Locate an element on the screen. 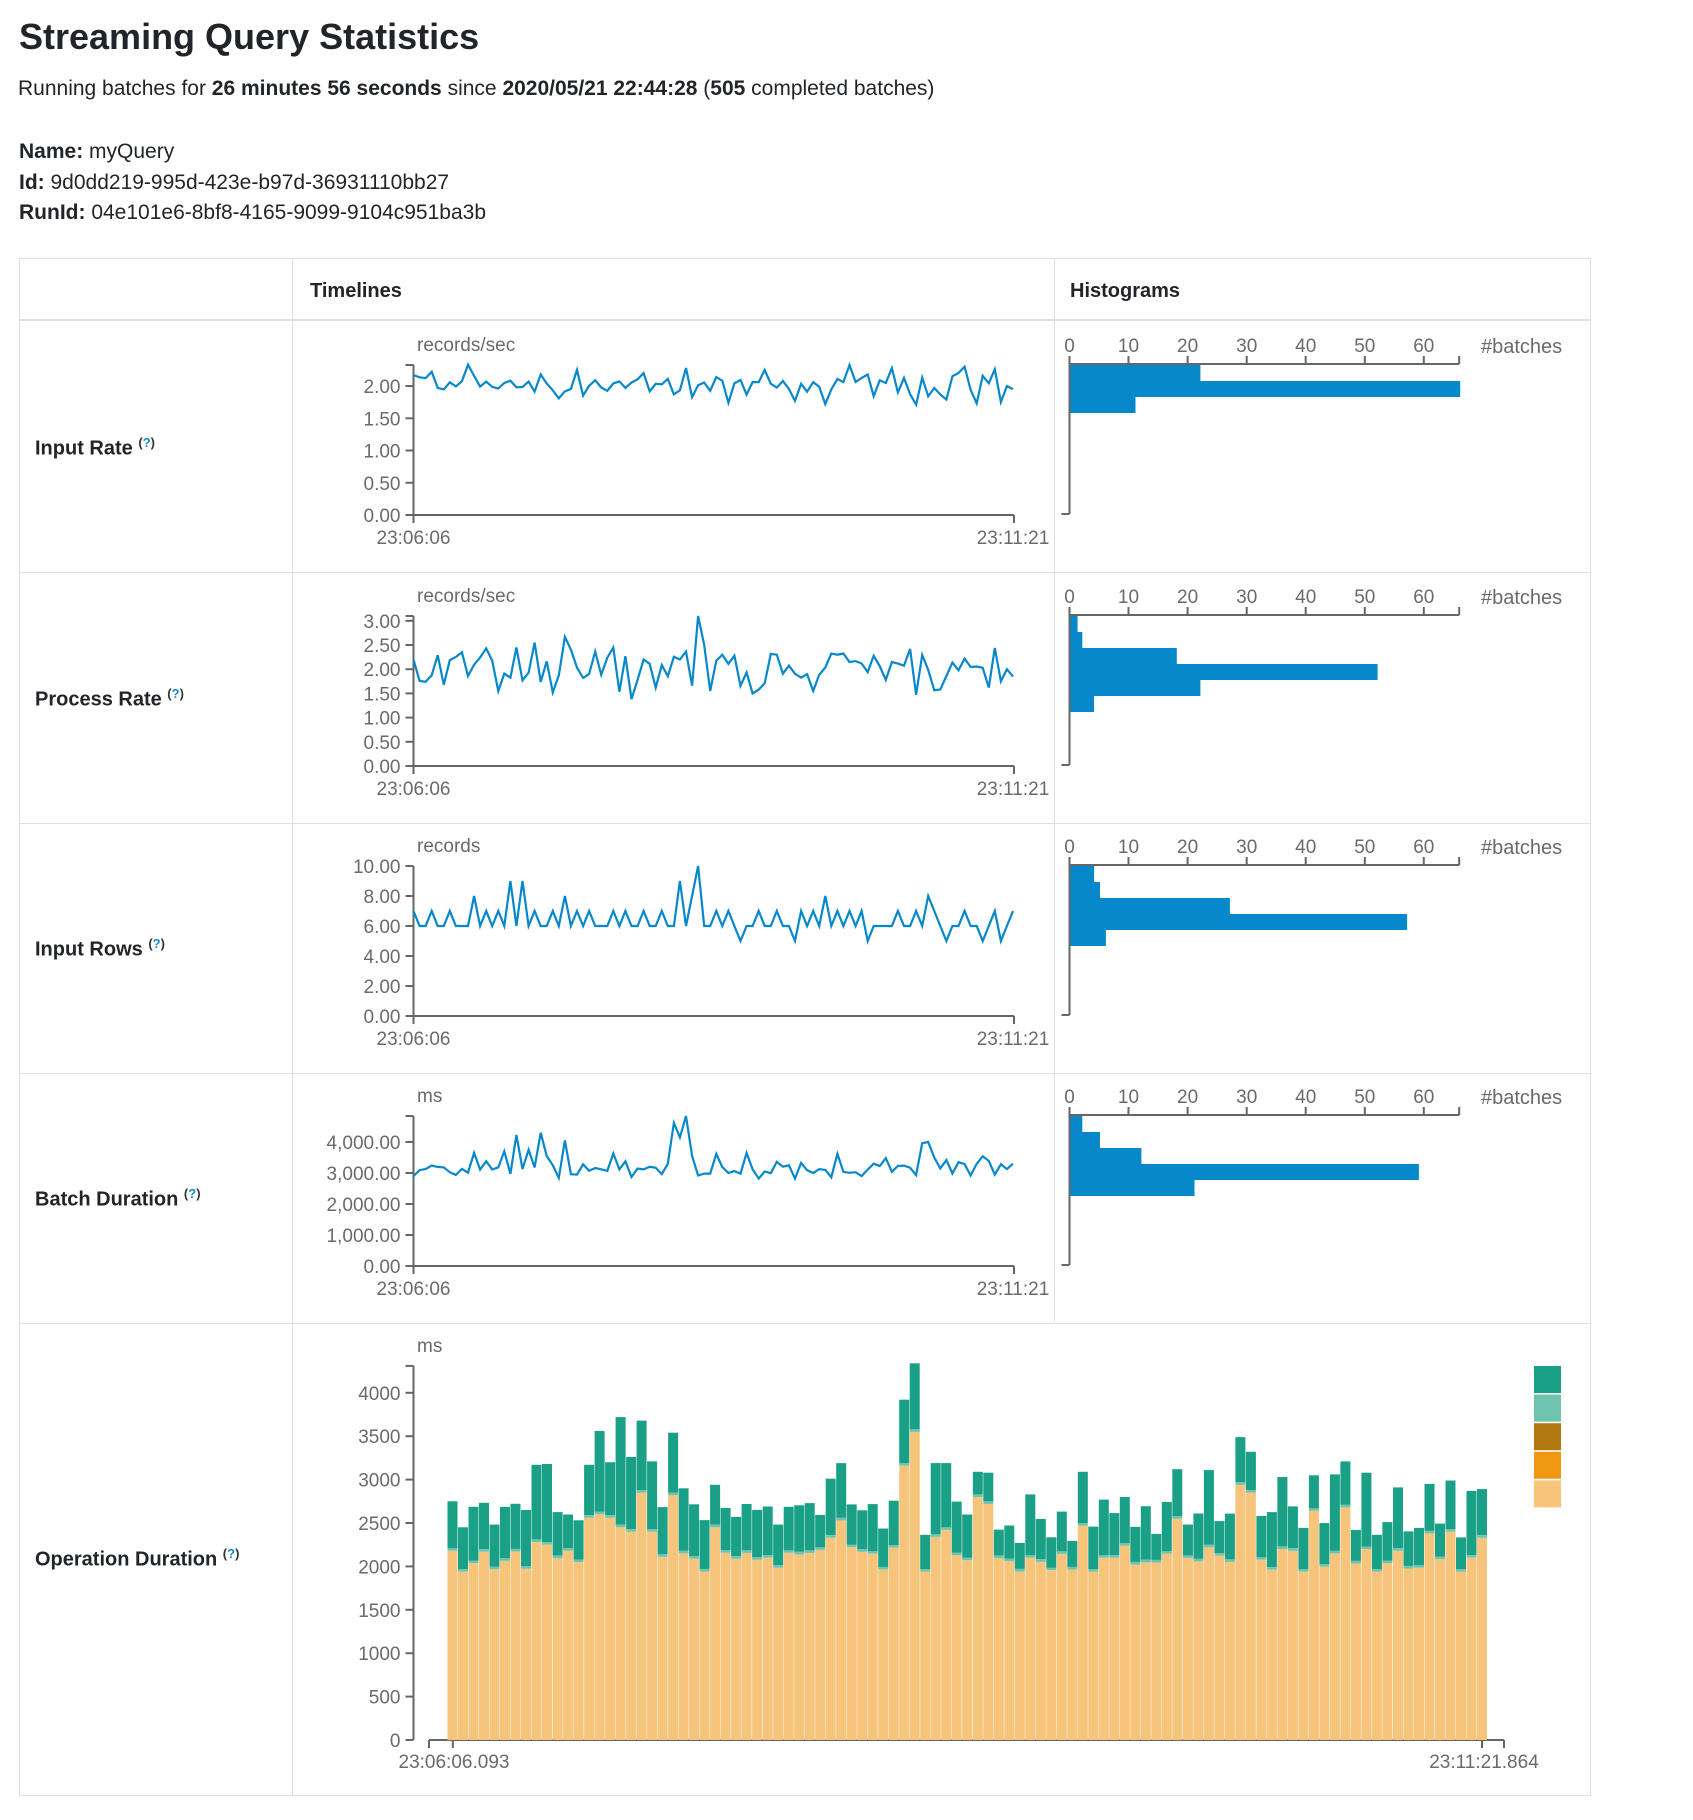 This screenshot has width=1693, height=1820. svg-text: 2.50 is located at coordinates (382, 646).